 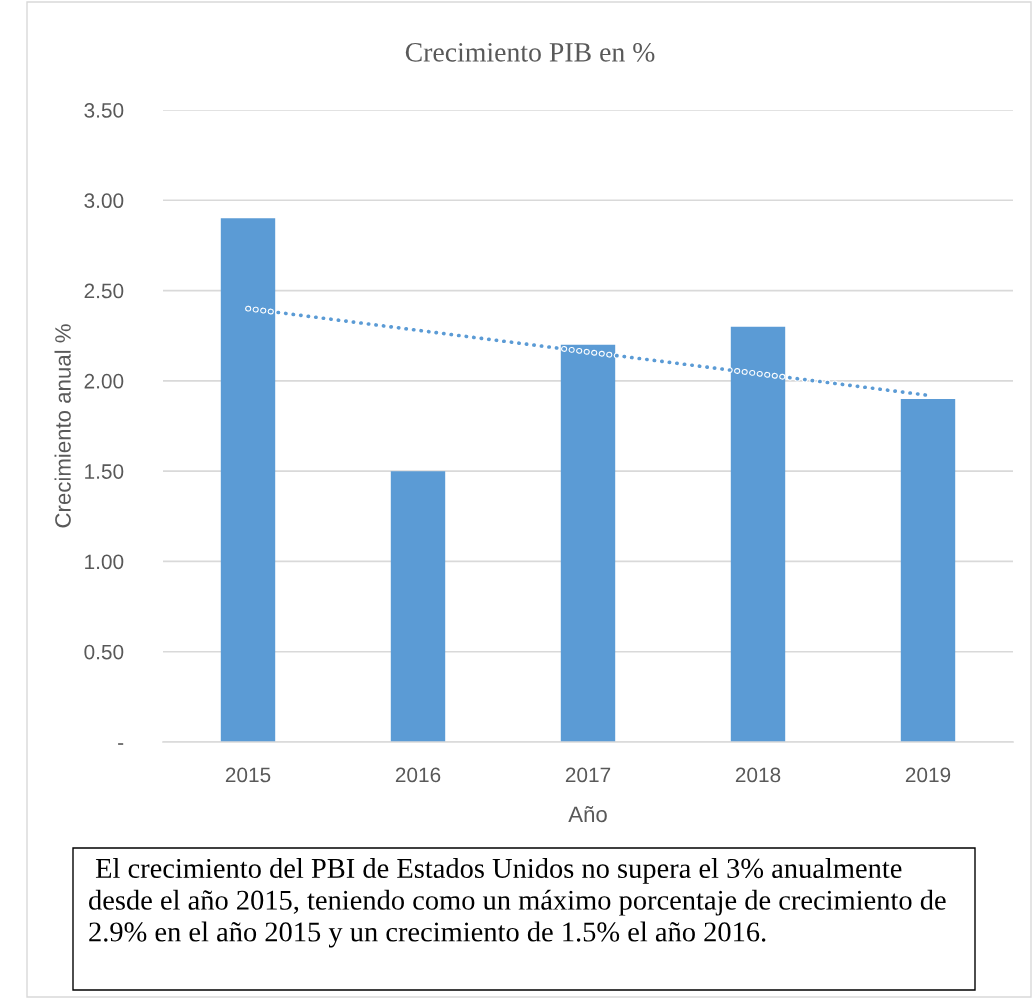 What do you see at coordinates (517, 903) in the screenshot?
I see `text: El crecimiento del PBI de Estados Unidos no supera el 3% anualmente desde el año 2015, teniendo como un máximo porcentaje de crecimiento de 2.9% en el año 2015 y un crecimiento de 1.5% el año 2016.` at bounding box center [517, 903].